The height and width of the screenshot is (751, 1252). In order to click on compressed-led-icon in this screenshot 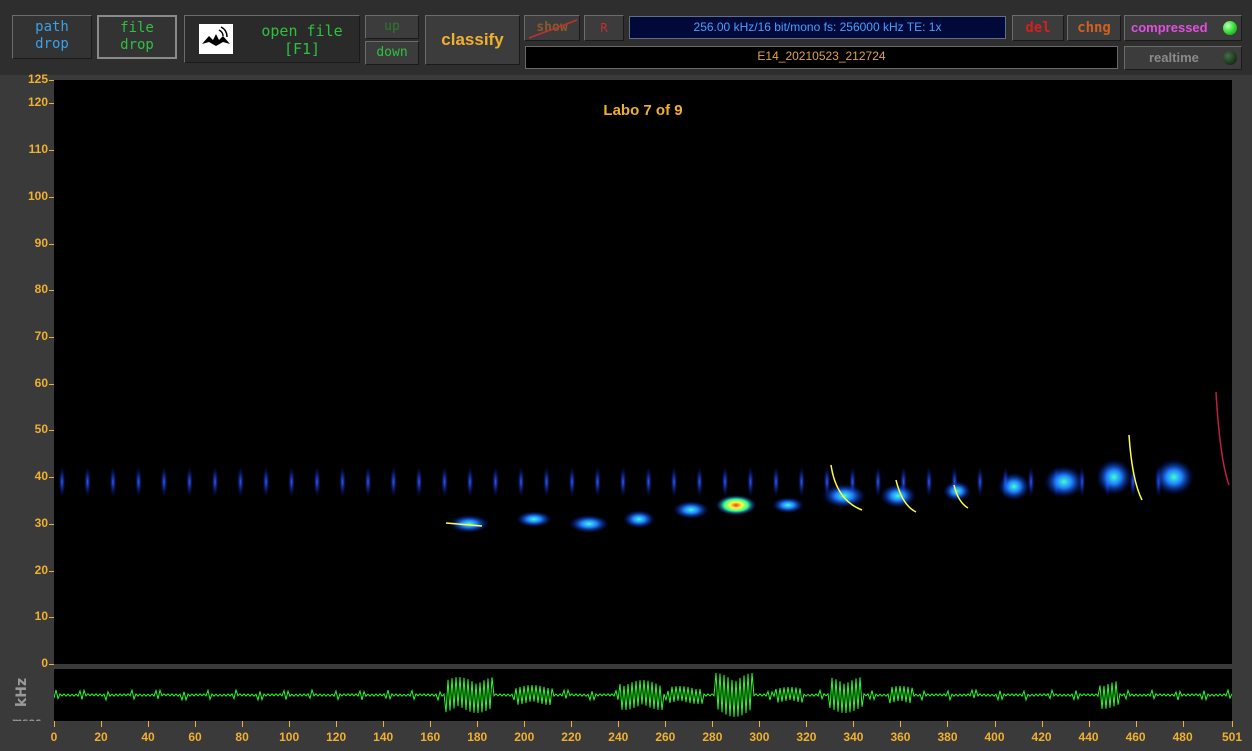, I will do `click(1230, 28)`.